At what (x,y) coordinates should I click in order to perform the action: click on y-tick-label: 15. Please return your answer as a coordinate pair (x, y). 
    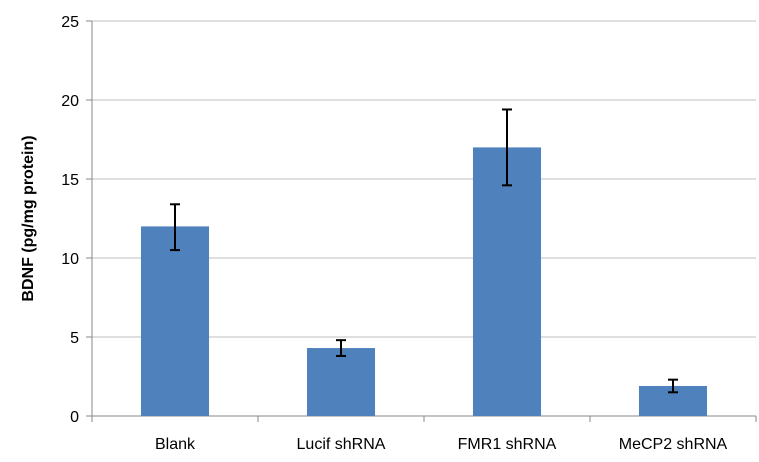
    Looking at the image, I should click on (70, 180).